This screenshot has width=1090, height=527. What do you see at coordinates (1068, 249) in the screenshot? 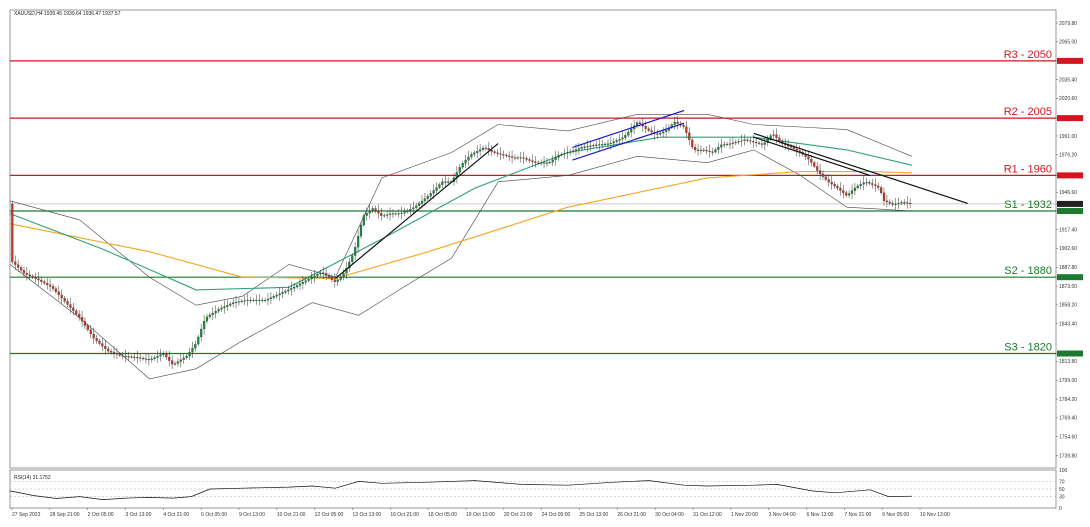
I see `price-tick-label-13: 1902.60` at bounding box center [1068, 249].